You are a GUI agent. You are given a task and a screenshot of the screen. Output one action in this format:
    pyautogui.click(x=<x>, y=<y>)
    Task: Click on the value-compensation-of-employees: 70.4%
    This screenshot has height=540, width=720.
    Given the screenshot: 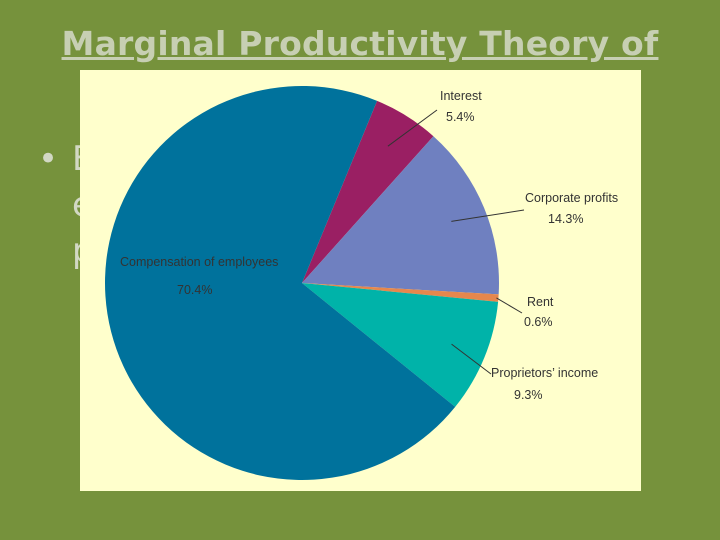 What is the action you would take?
    pyautogui.click(x=194, y=290)
    